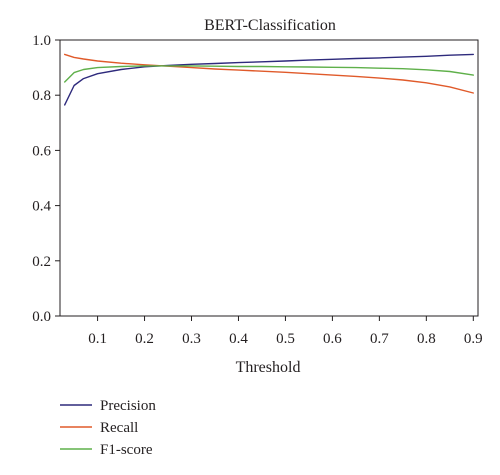  What do you see at coordinates (191, 339) in the screenshot?
I see `x-tick-label: 0.3` at bounding box center [191, 339].